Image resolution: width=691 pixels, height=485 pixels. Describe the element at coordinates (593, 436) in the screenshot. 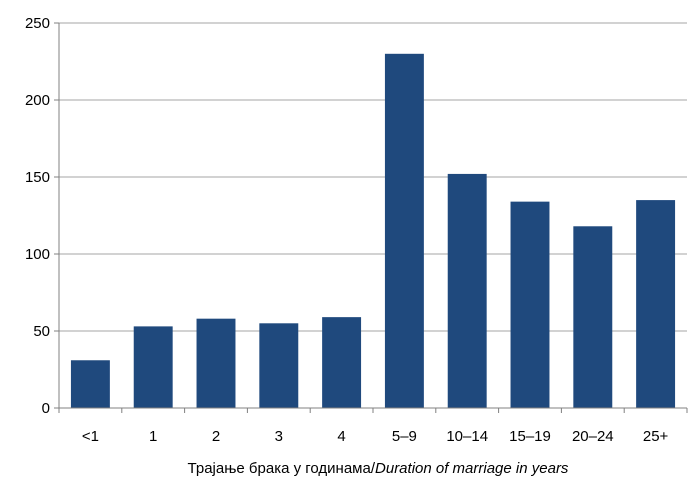

I see `x-tick-label: 20–24` at that location.